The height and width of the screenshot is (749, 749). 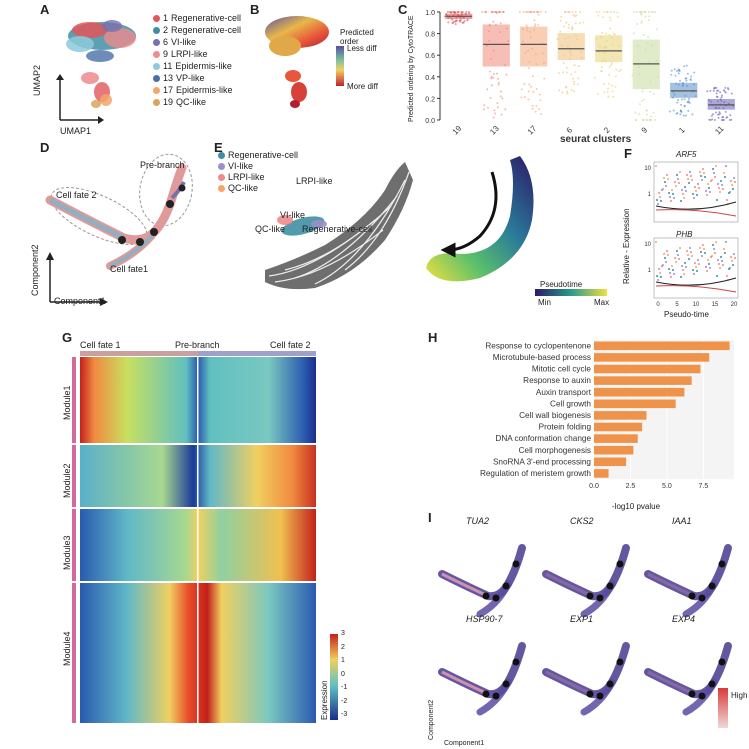 What do you see at coordinates (80, 99) in the screenshot?
I see `umap-axes-a` at bounding box center [80, 99].